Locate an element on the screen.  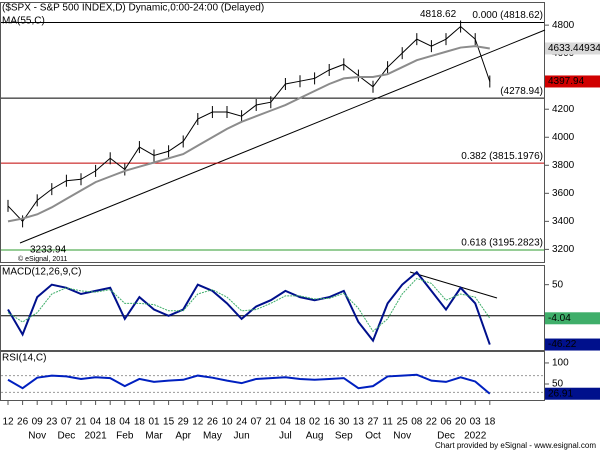
annotation: 3233.94 is located at coordinates (48, 249).